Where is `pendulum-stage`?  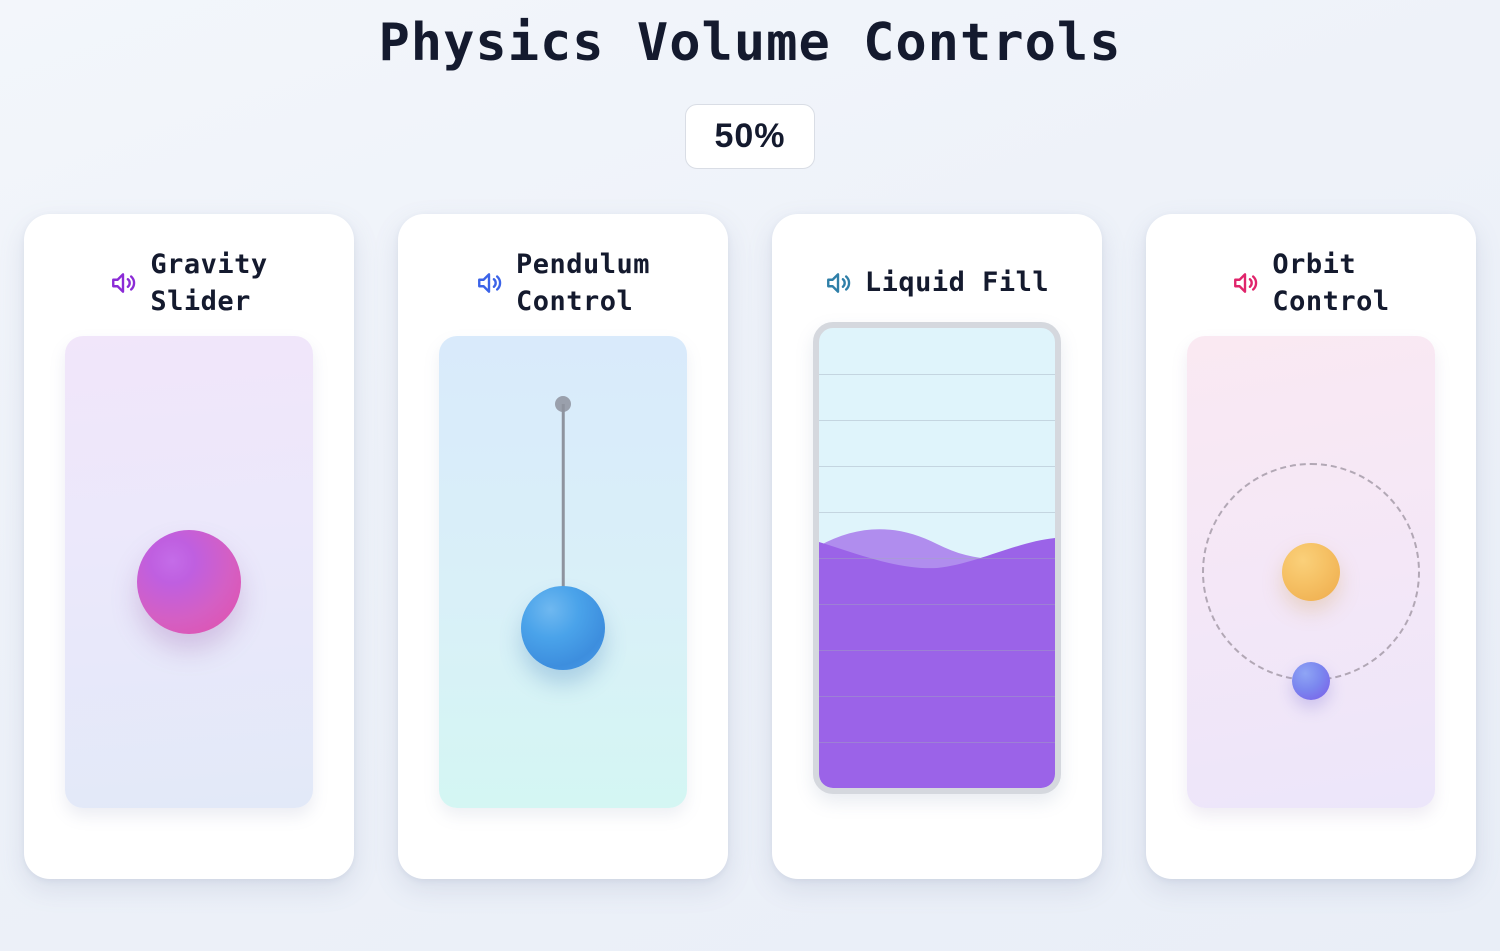 pendulum-stage is located at coordinates (563, 571).